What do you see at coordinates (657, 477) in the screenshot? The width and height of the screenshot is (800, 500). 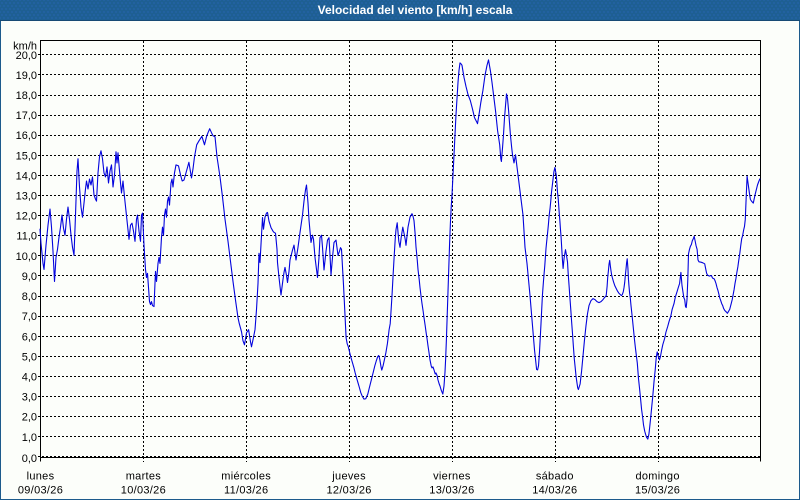 I see `svg-text: domingo` at bounding box center [657, 477].